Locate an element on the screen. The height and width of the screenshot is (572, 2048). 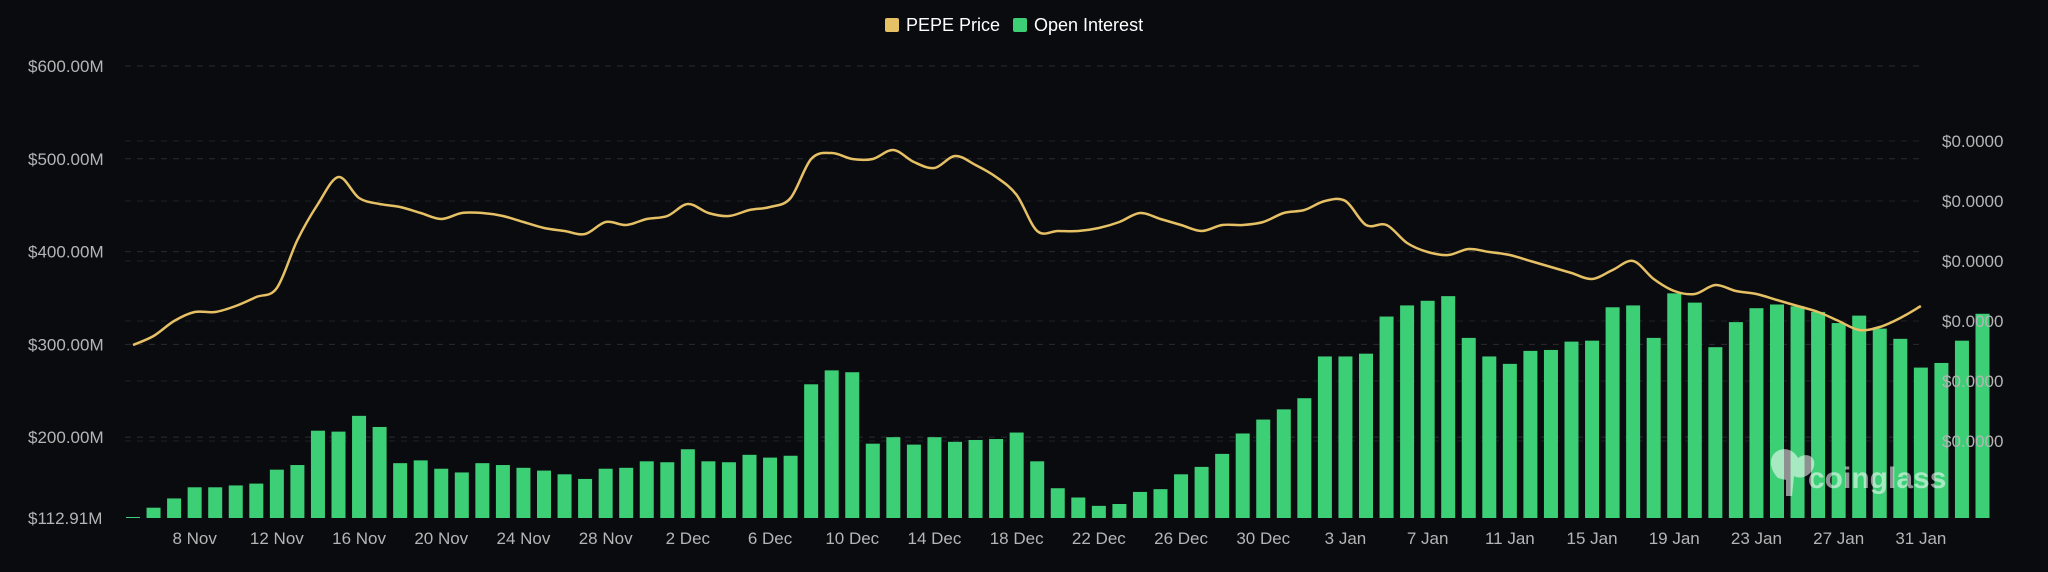
left-axis-tick-label: $300.00M is located at coordinates (66, 344).